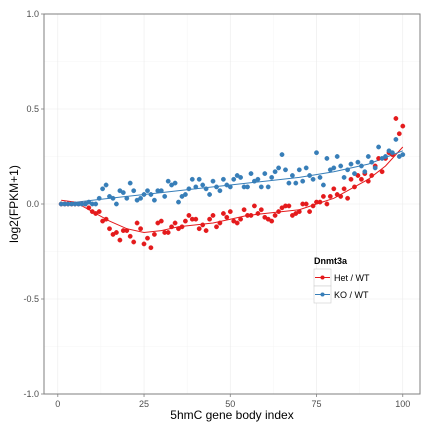  I want to click on legend-label-het-wt: Het / WT, so click(352, 278).